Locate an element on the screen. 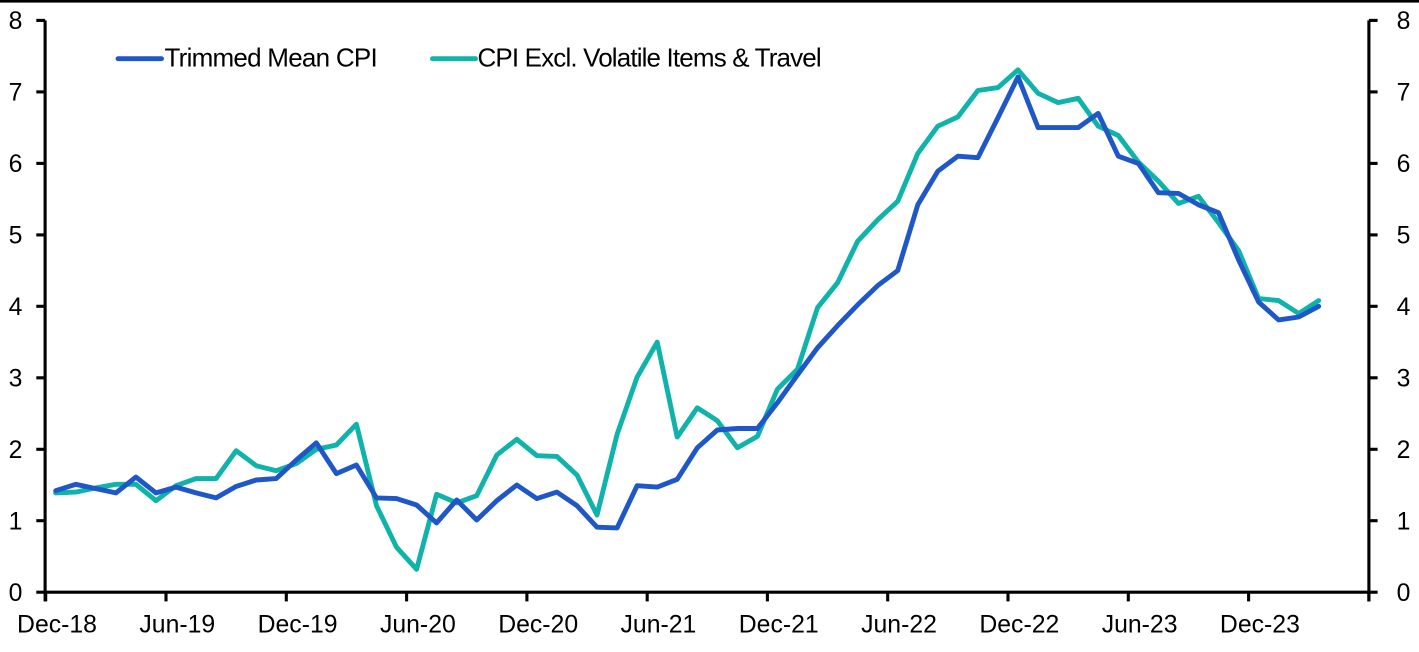  svg-text: Jun-22 is located at coordinates (899, 625).